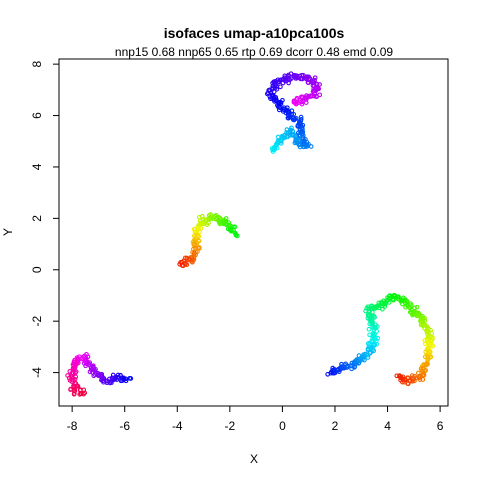 Image resolution: width=480 pixels, height=480 pixels. I want to click on x-axis-label: X, so click(254, 459).